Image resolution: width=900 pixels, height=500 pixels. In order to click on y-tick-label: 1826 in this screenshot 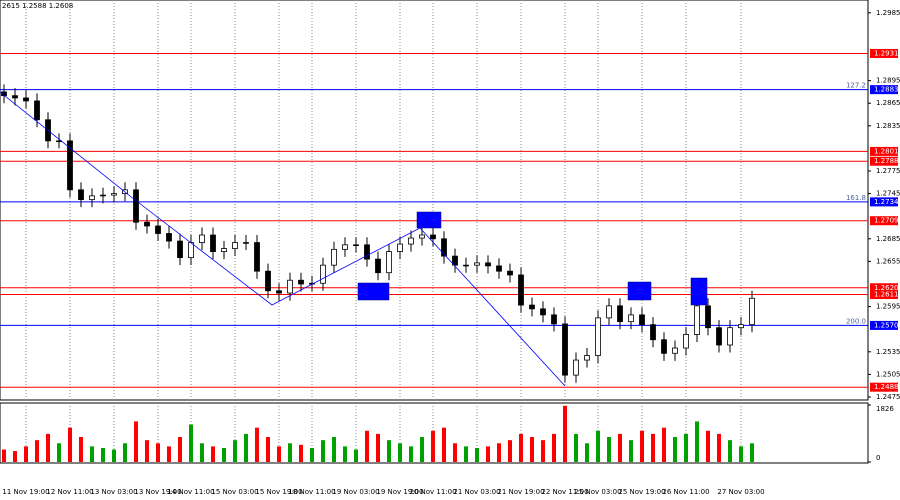, I will do `click(885, 409)`.